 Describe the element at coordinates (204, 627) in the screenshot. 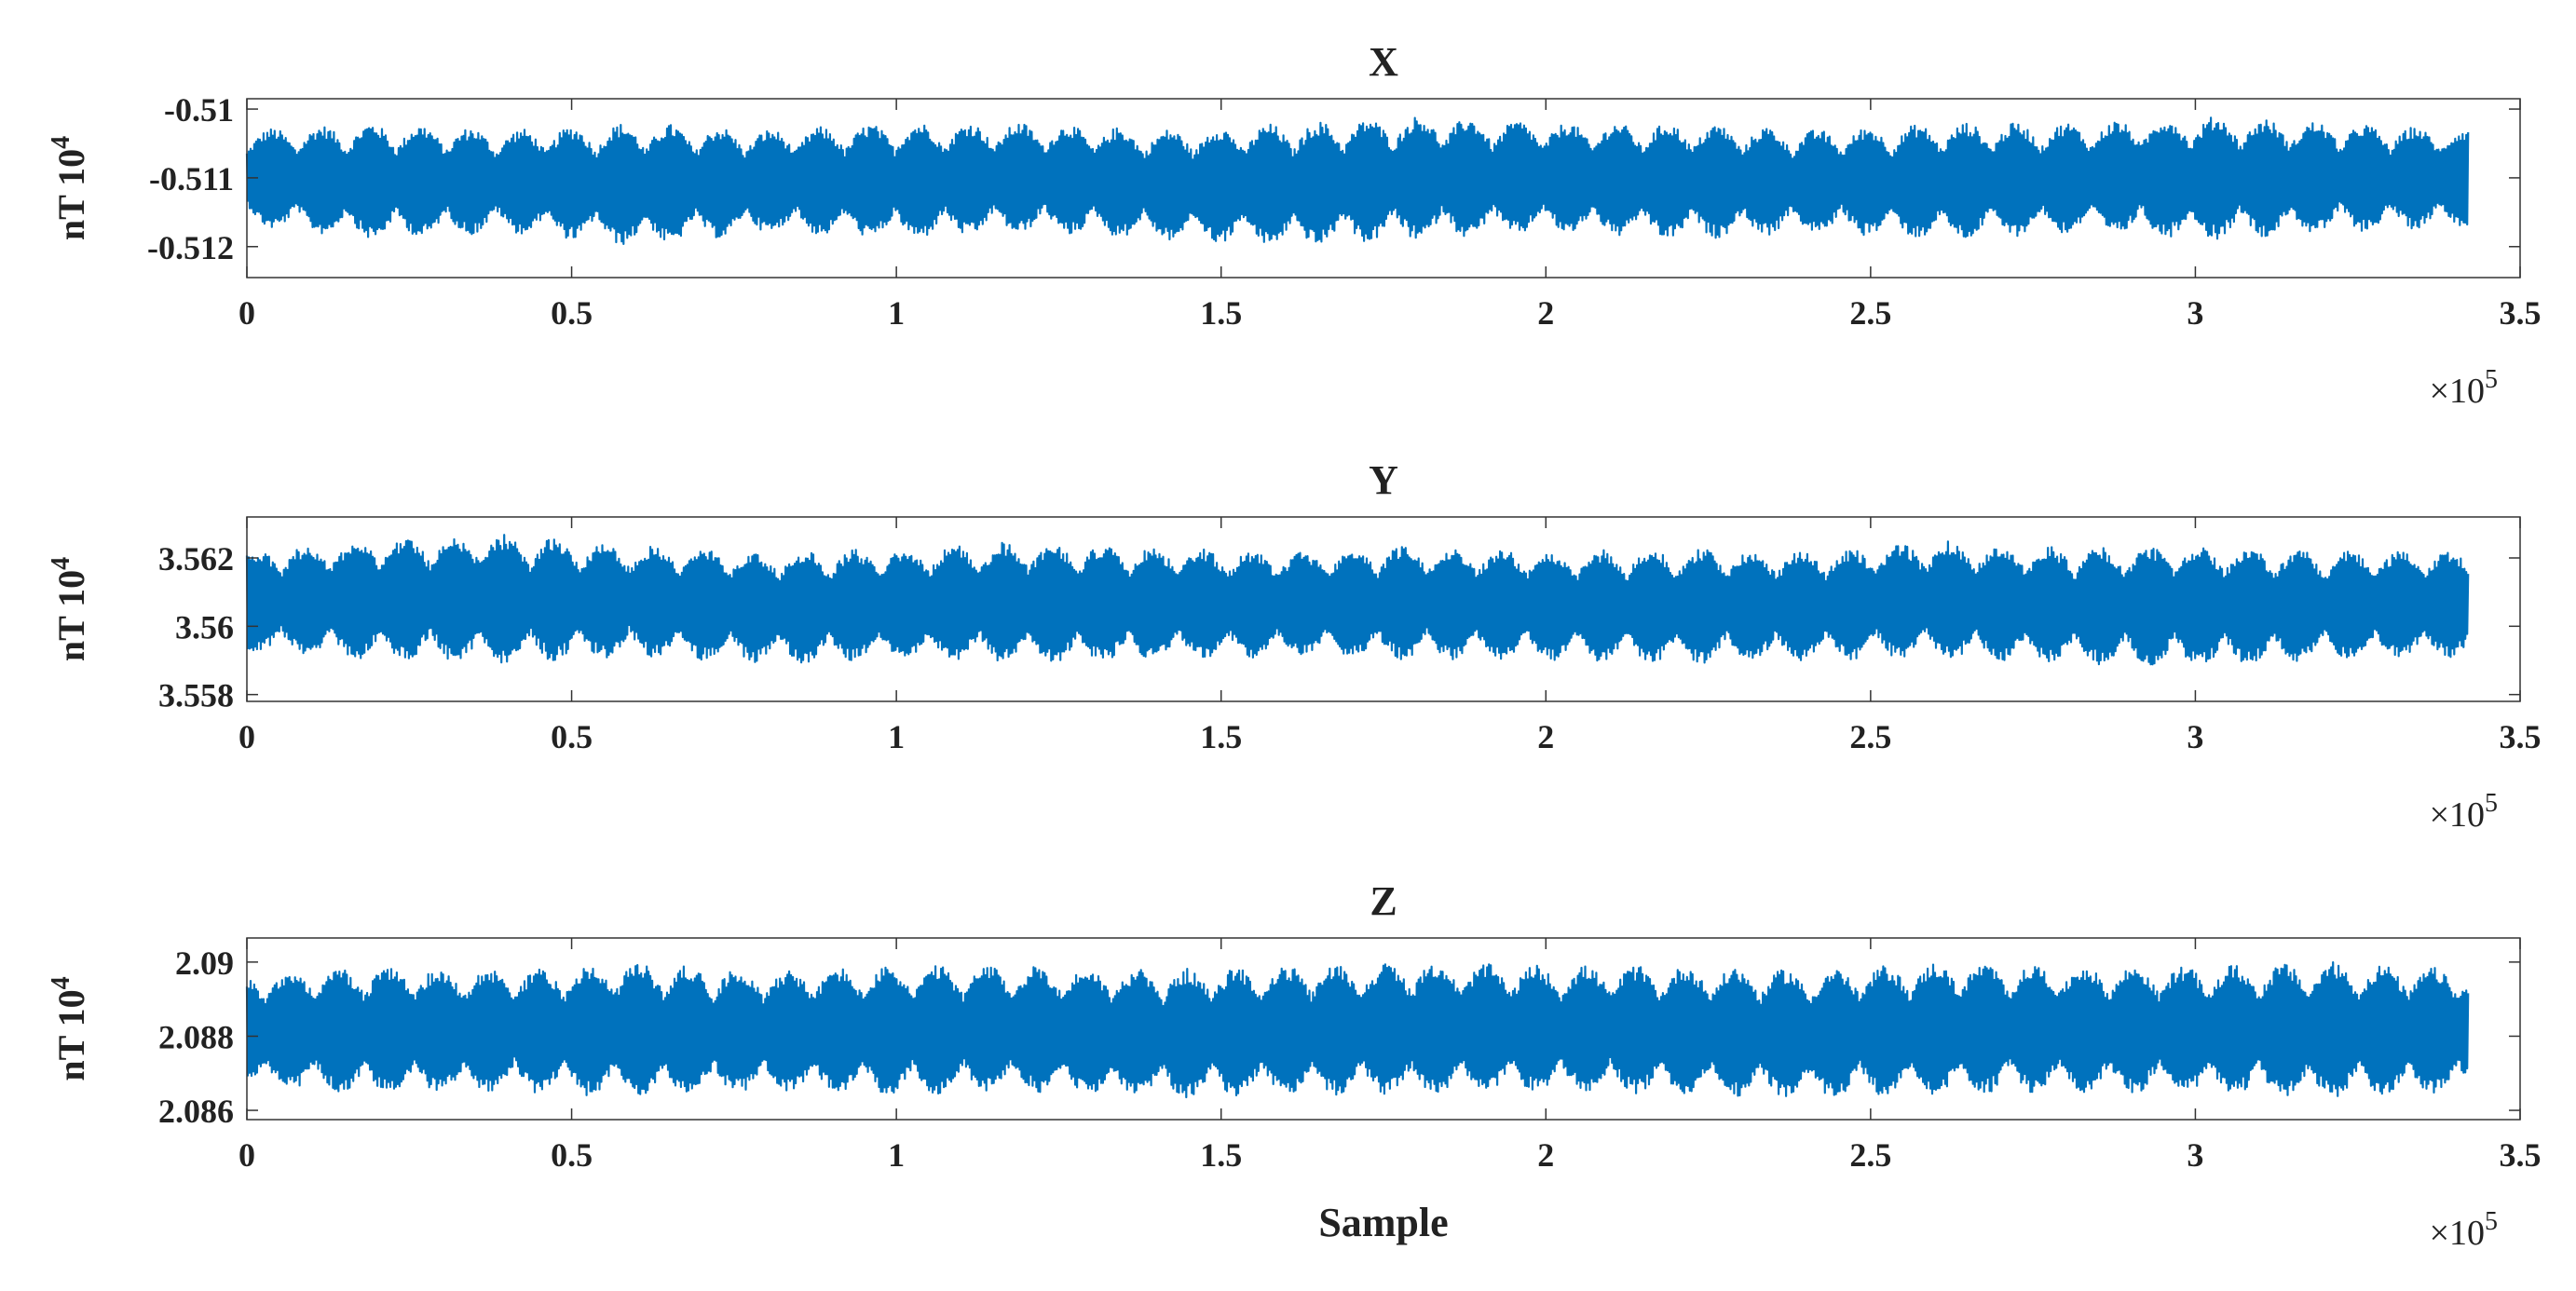

I see `y-tick-label: 3.56` at that location.